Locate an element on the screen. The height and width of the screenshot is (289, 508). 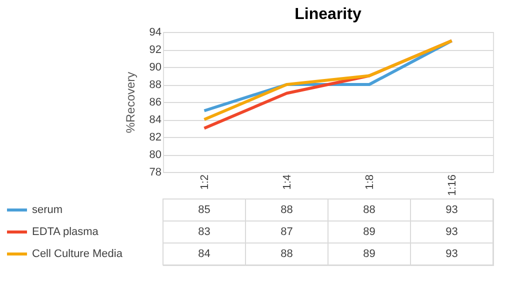
y-tick-label: 82 is located at coordinates (155, 138).